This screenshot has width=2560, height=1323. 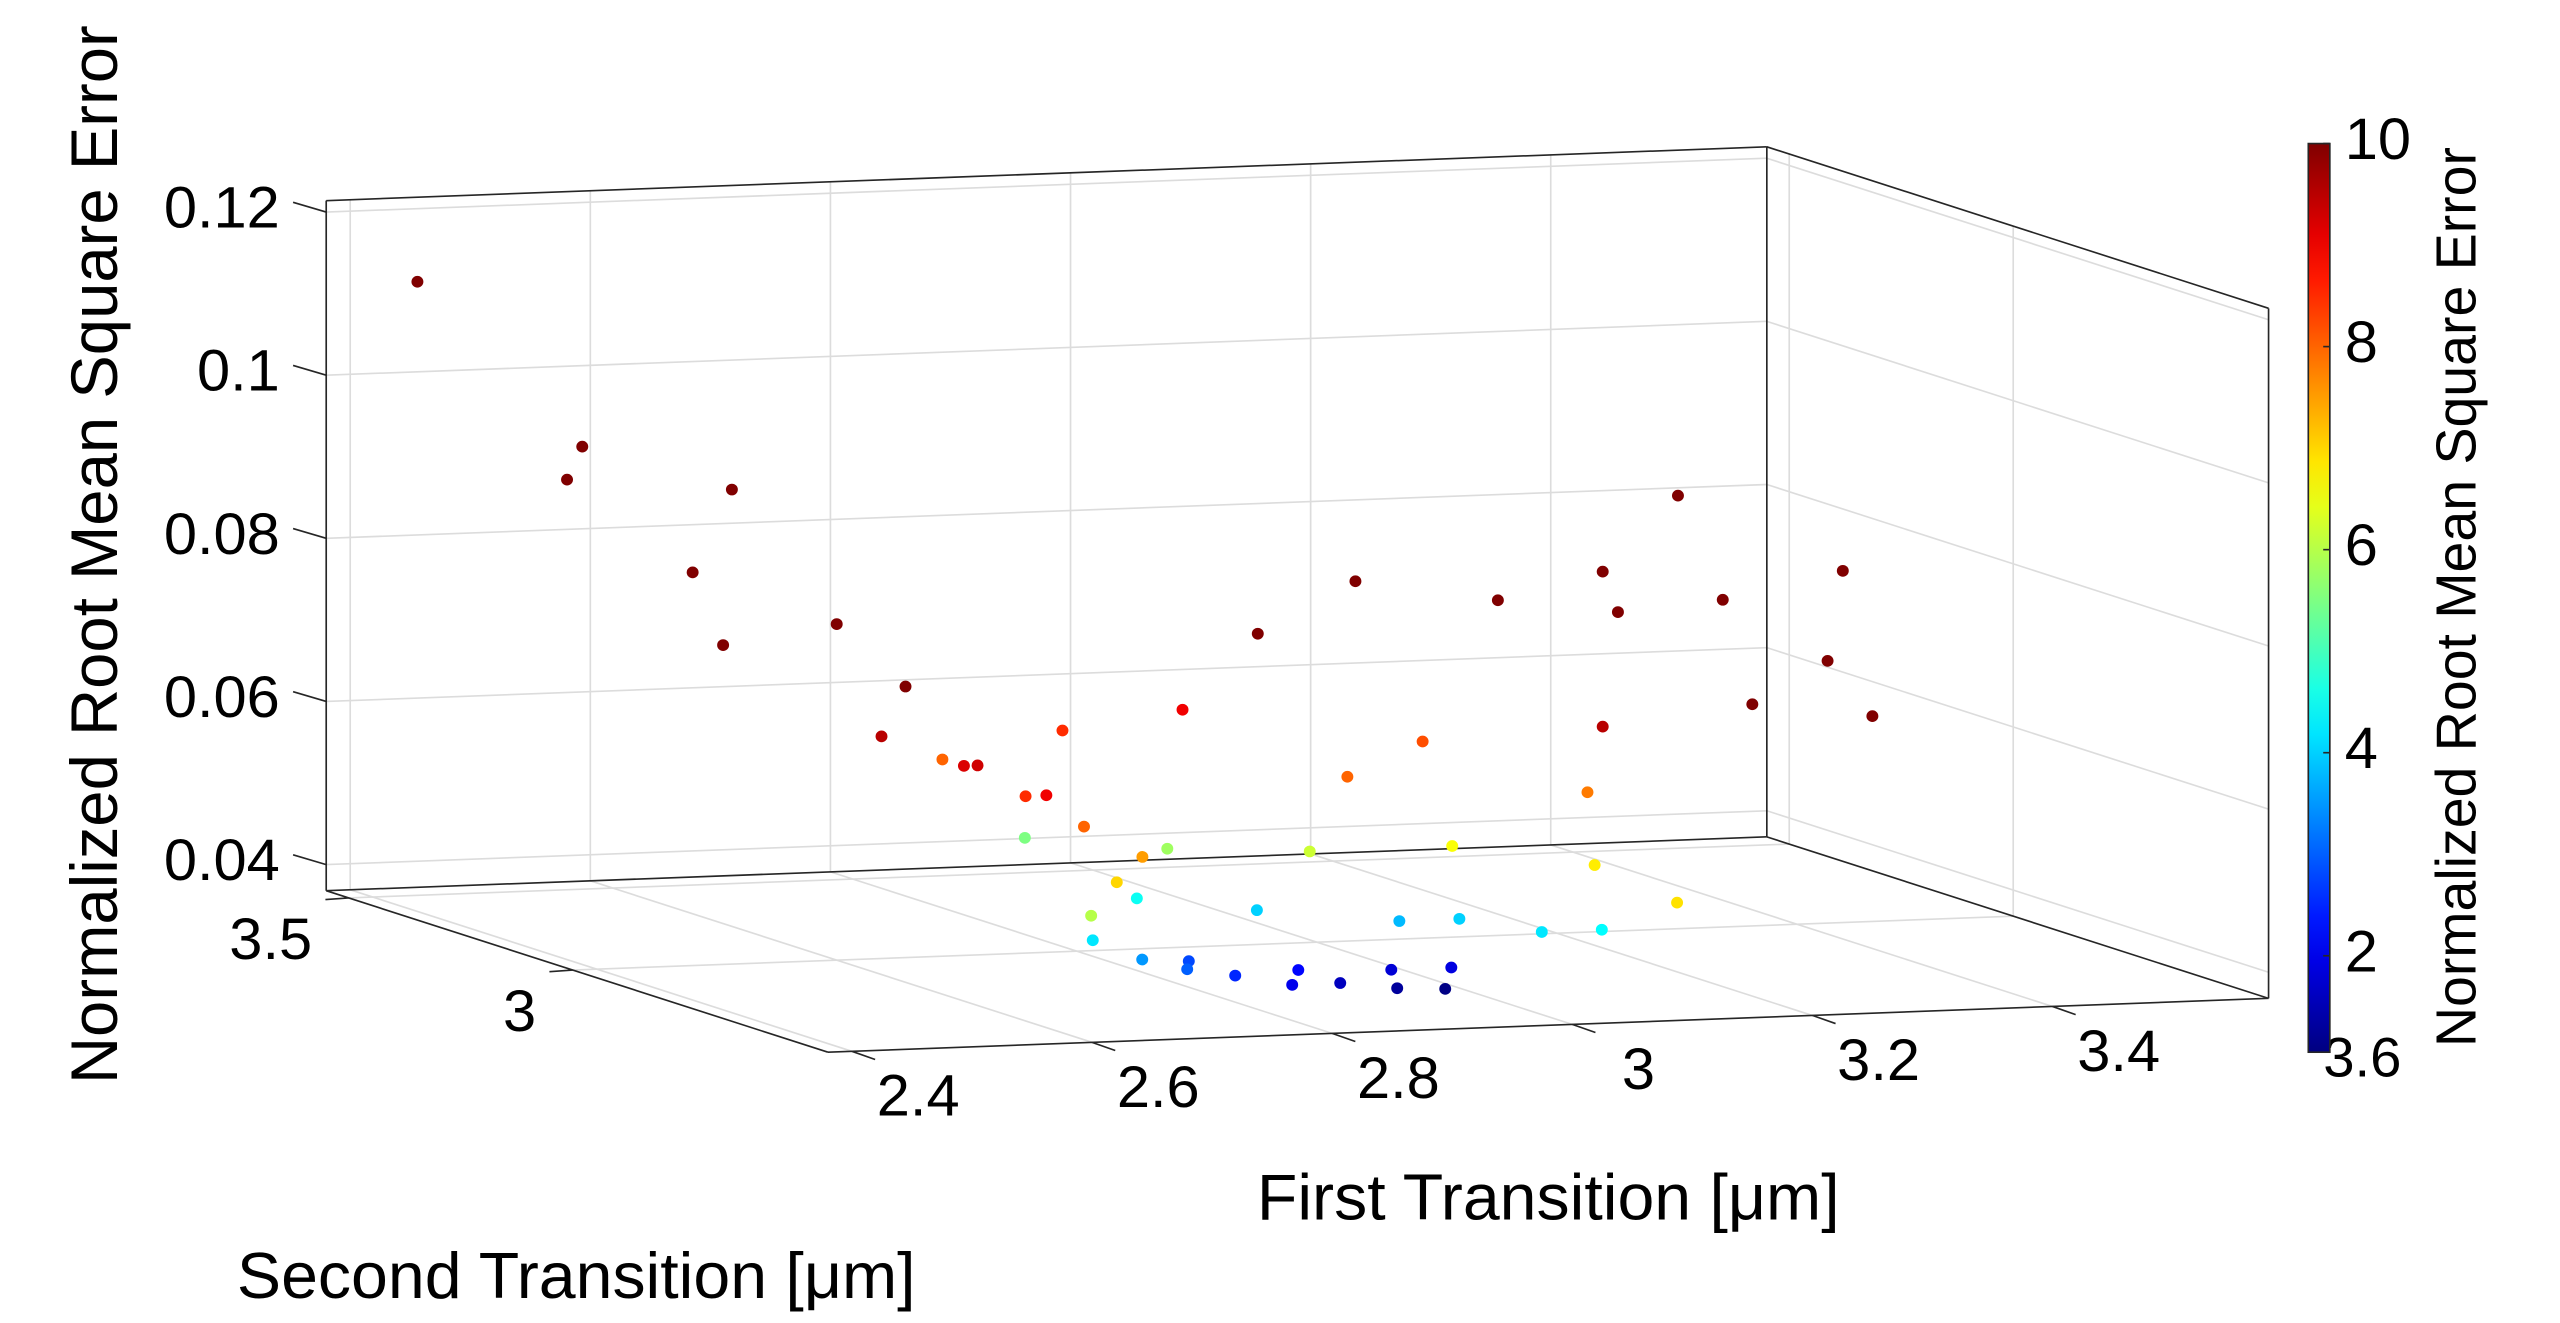 I want to click on x-axis-label: First Transition [μm], so click(x=1548, y=1196).